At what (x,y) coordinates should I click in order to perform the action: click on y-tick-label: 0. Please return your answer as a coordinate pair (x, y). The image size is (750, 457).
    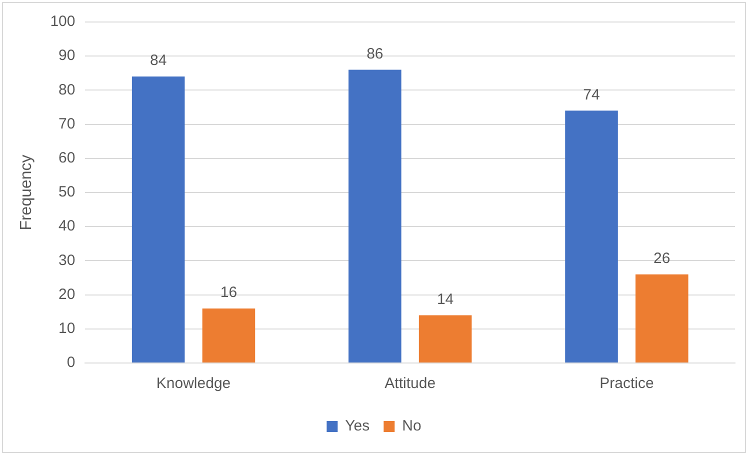
    Looking at the image, I should click on (71, 363).